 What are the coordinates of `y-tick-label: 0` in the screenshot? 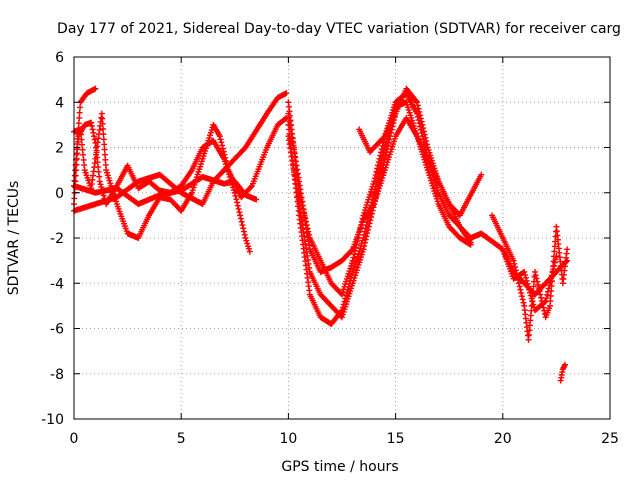 It's located at (59, 194).